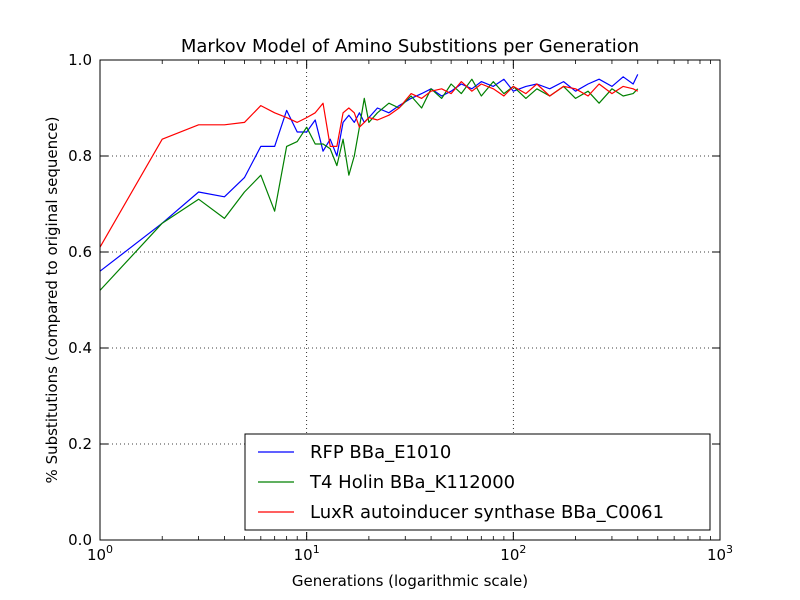 Image resolution: width=800 pixels, height=600 pixels. What do you see at coordinates (412, 482) in the screenshot?
I see `legend-label-2: T4 Holin BBa_K112000` at bounding box center [412, 482].